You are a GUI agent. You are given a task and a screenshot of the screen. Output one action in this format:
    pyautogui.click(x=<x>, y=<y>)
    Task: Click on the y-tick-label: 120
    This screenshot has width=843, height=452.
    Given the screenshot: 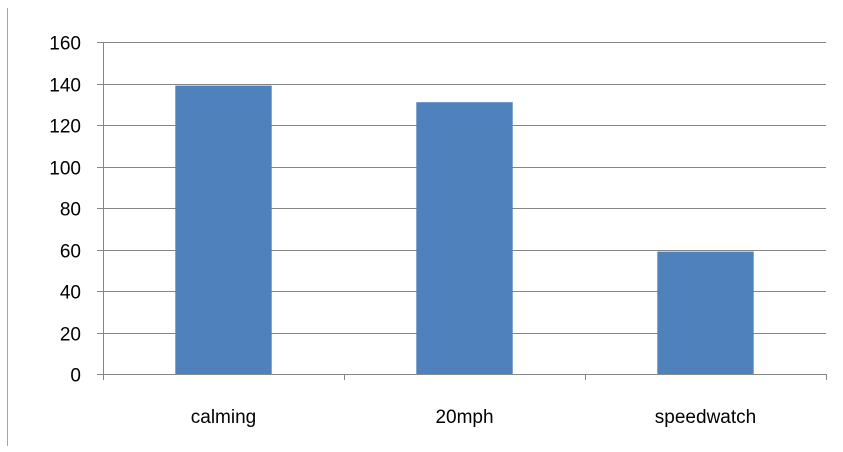 What is the action you would take?
    pyautogui.click(x=65, y=127)
    